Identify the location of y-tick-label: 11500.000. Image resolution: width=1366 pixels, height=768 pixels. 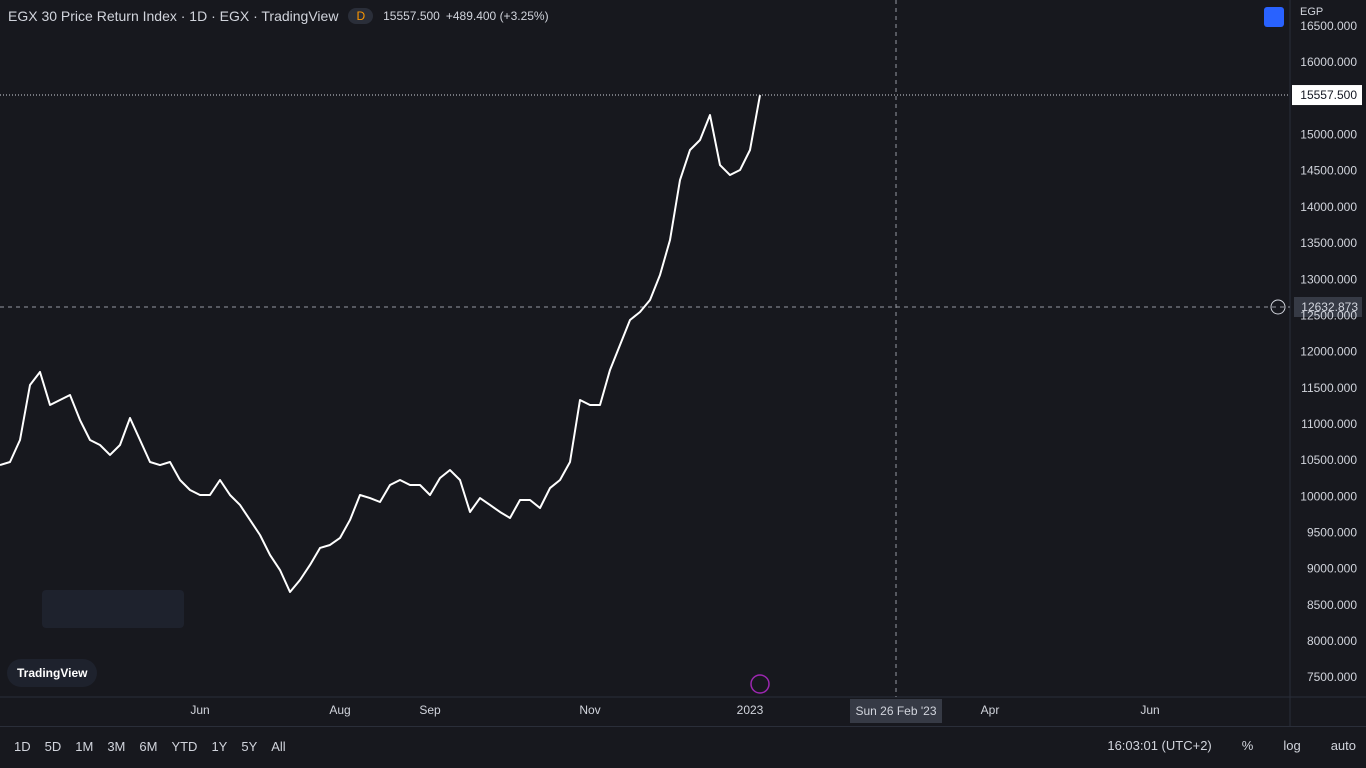
(1329, 388).